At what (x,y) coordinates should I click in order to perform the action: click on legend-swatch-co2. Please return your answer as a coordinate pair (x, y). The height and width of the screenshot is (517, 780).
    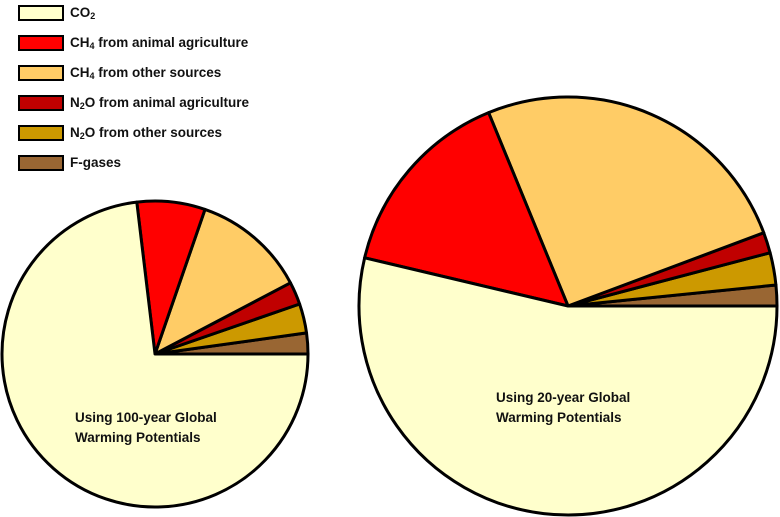
    Looking at the image, I should click on (41, 13).